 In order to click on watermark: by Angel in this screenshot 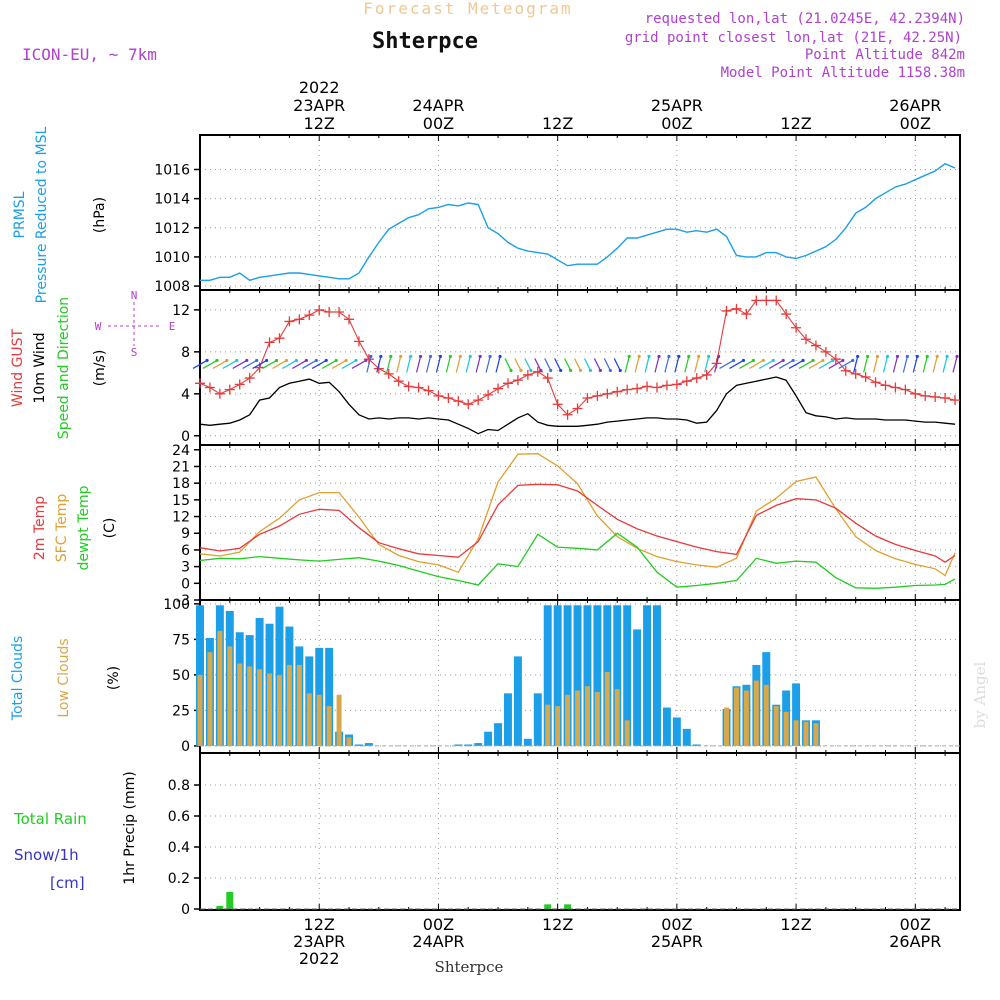, I will do `click(980, 694)`.